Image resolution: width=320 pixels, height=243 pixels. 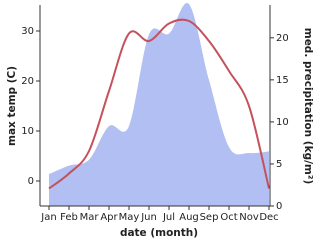 I want to click on x-tick-label: Oct, so click(x=228, y=217).